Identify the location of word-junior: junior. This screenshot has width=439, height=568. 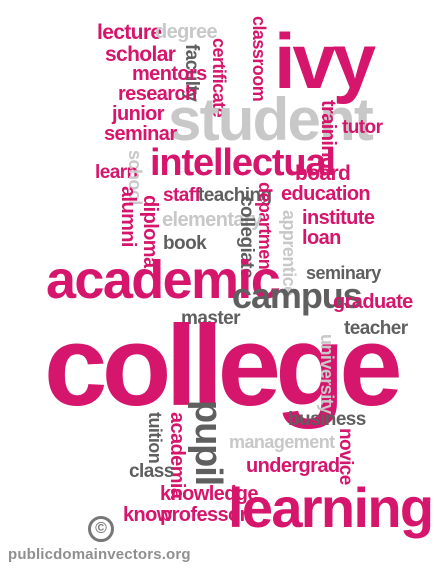
(138, 114).